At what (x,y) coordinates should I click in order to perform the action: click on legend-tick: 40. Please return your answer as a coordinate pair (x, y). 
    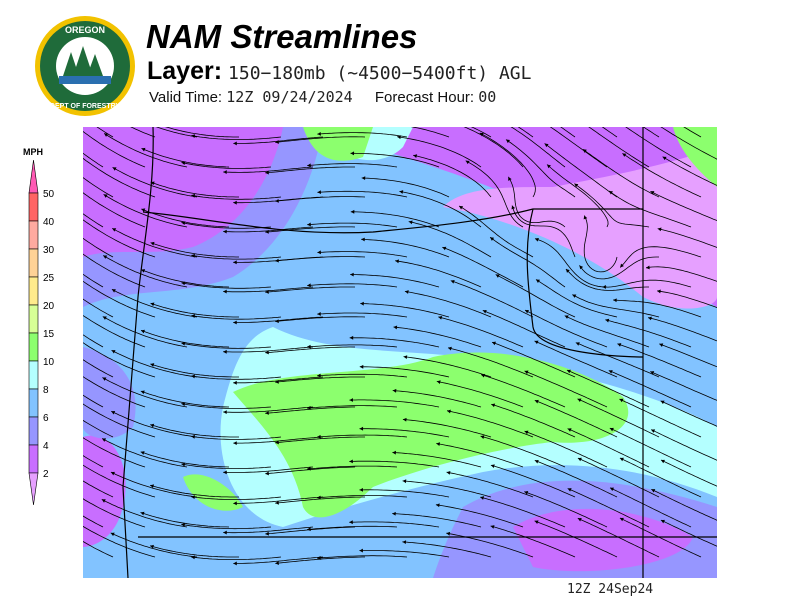
    Looking at the image, I should click on (49, 222).